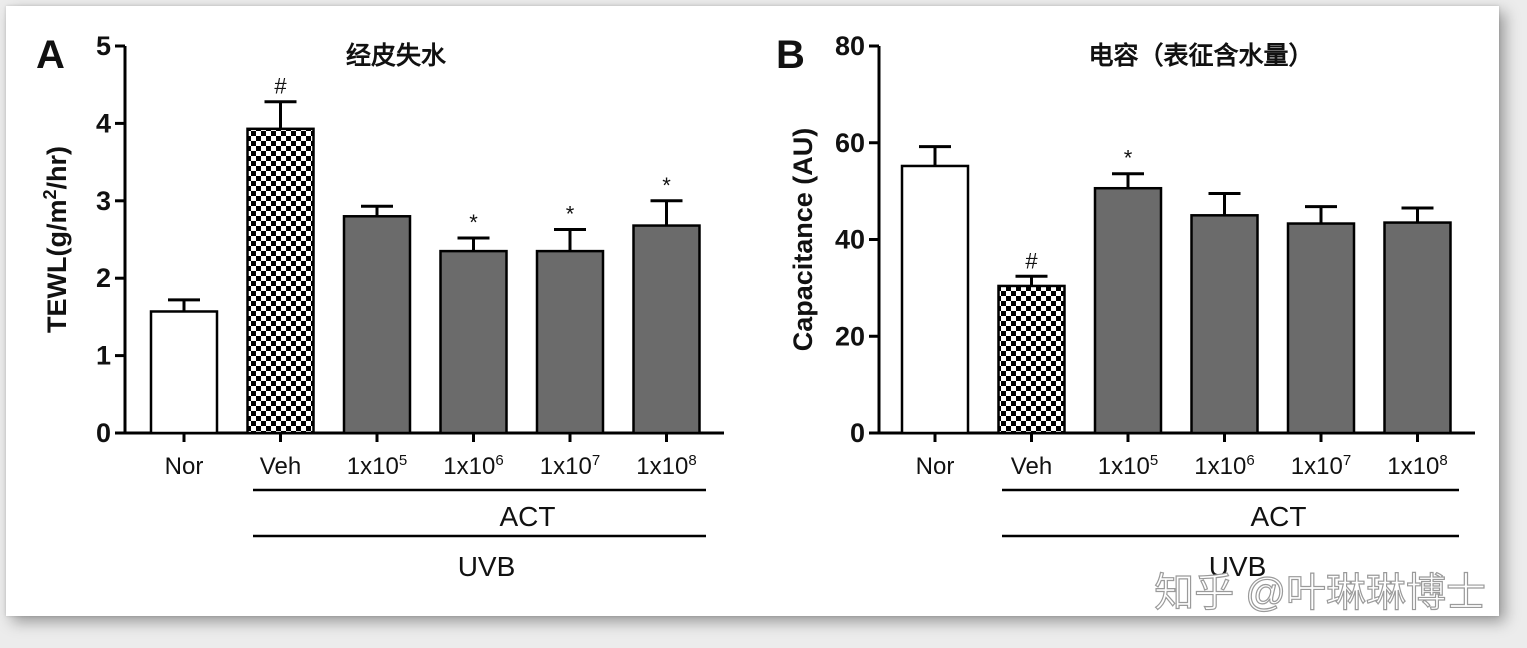  I want to click on y-tick-label: 1, so click(103, 356).